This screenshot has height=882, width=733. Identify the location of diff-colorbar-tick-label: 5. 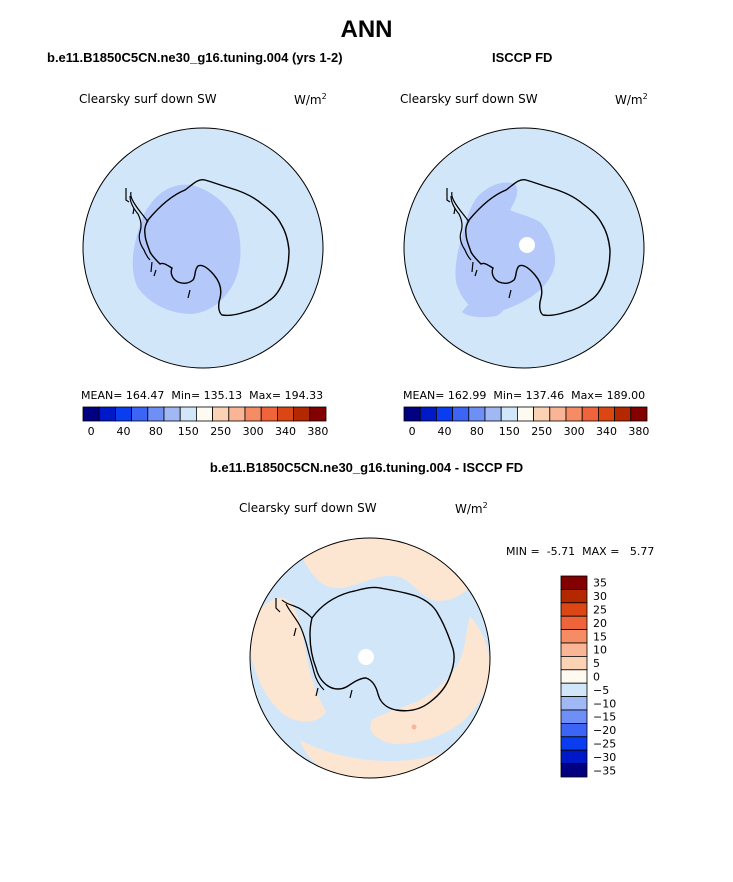
(596, 663).